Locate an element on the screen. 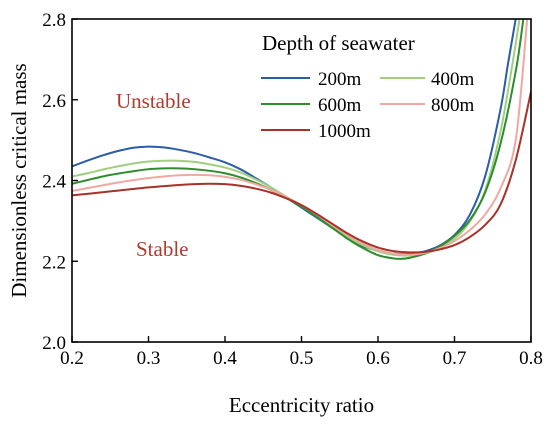 This screenshot has height=424, width=550. x-tick-label: 0.2 is located at coordinates (72, 358).